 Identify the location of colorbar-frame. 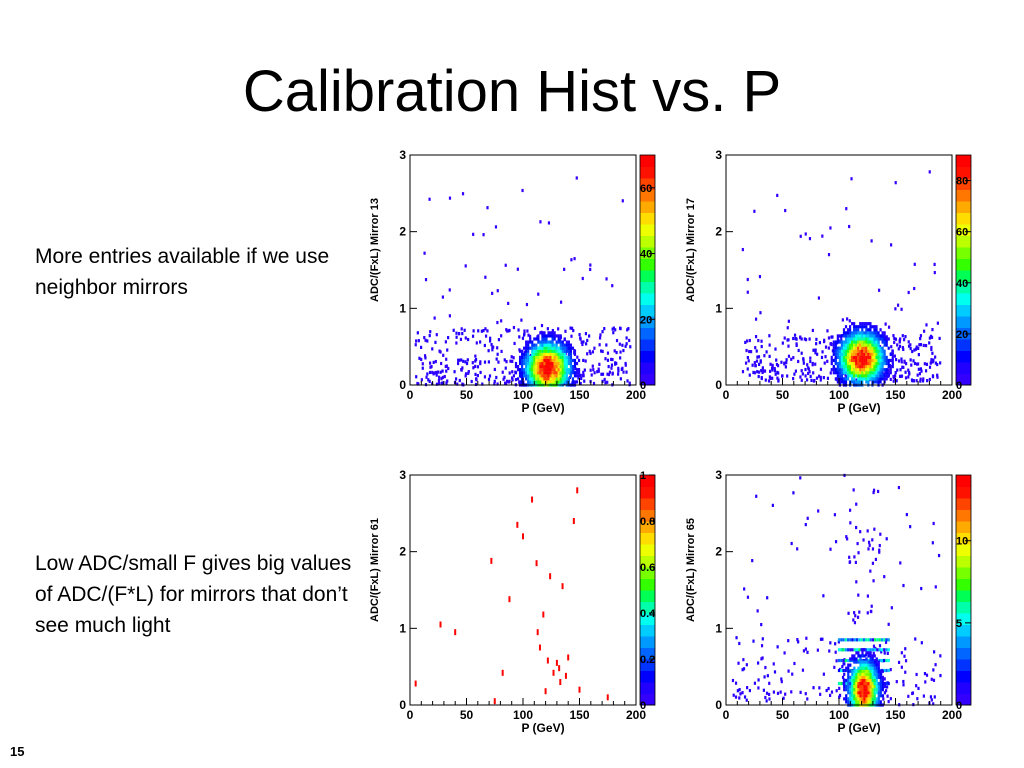
(647, 270).